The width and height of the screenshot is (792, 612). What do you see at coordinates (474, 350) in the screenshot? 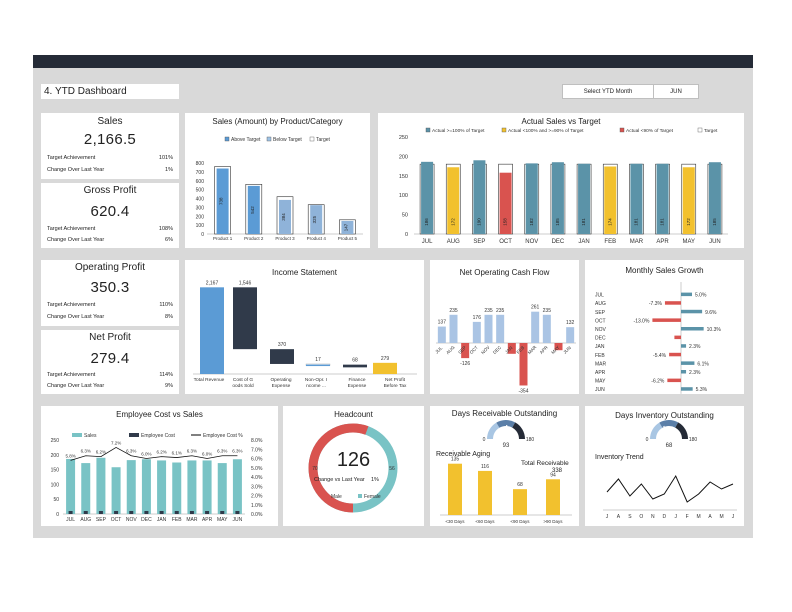
I see `x-tick-label: OCT` at bounding box center [474, 350].